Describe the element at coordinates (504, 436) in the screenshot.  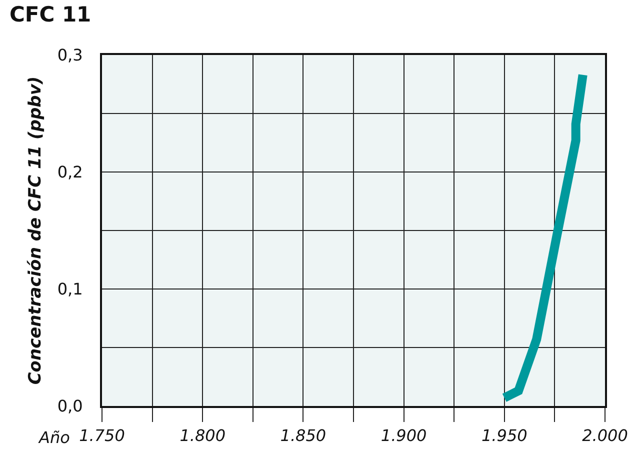
I see `x-tick-label: 1.950` at that location.